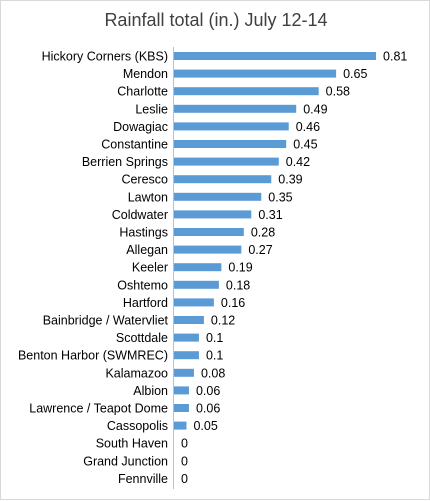  Describe the element at coordinates (280, 197) in the screenshot. I see `value-label: 0.35` at that location.